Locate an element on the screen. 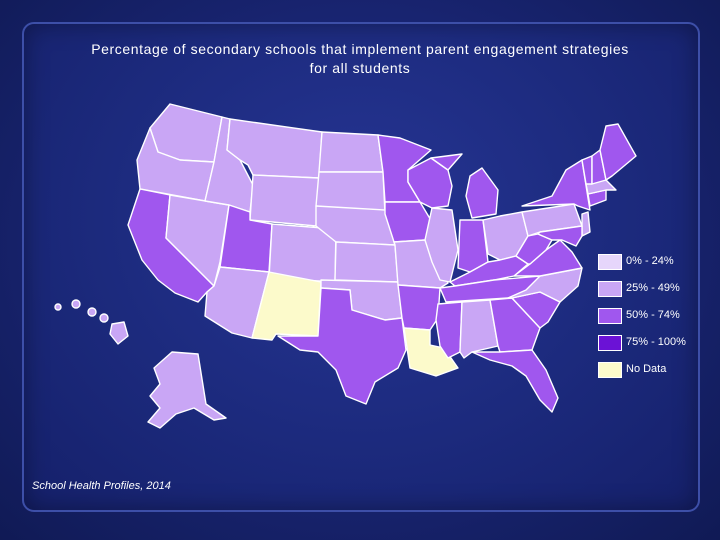 The image size is (720, 540). state-florida is located at coordinates (515, 381).